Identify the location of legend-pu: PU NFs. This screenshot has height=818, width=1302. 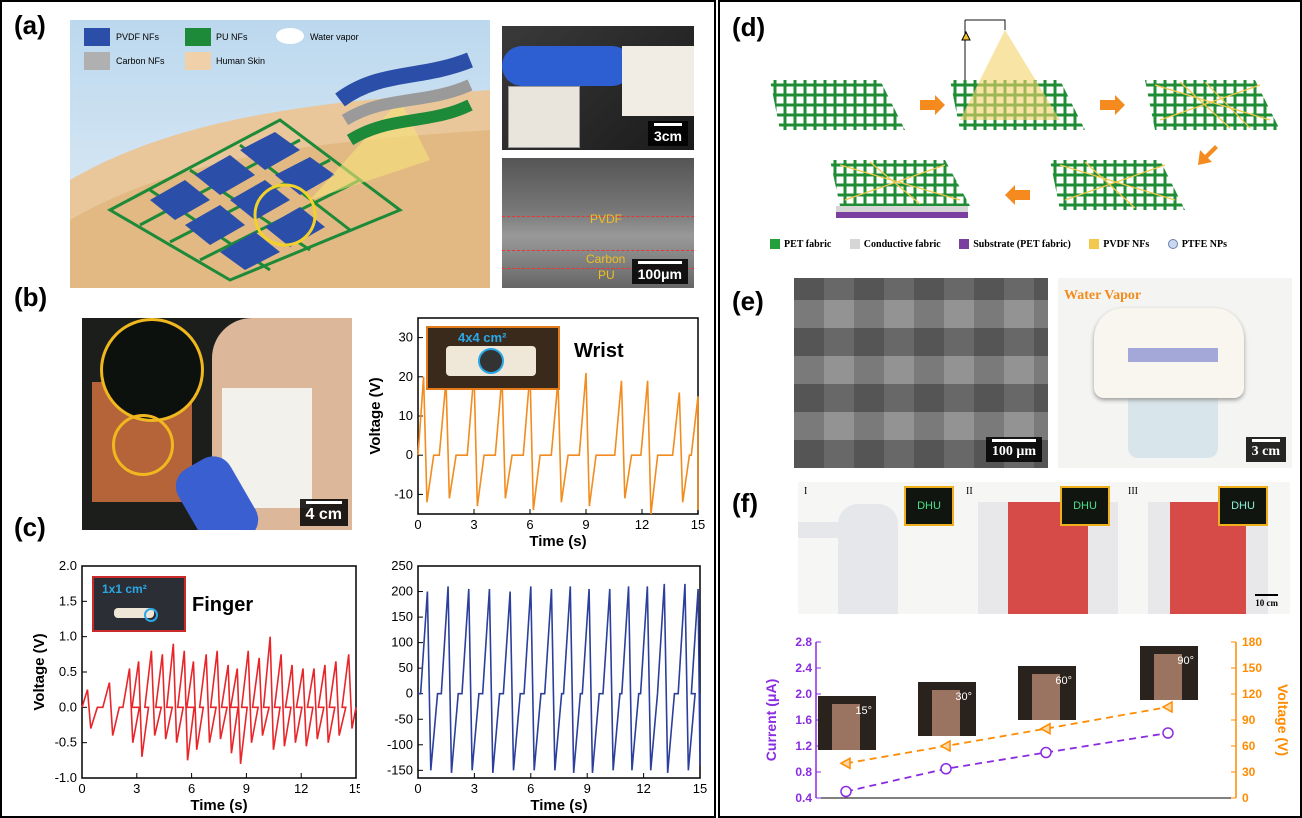
(232, 37).